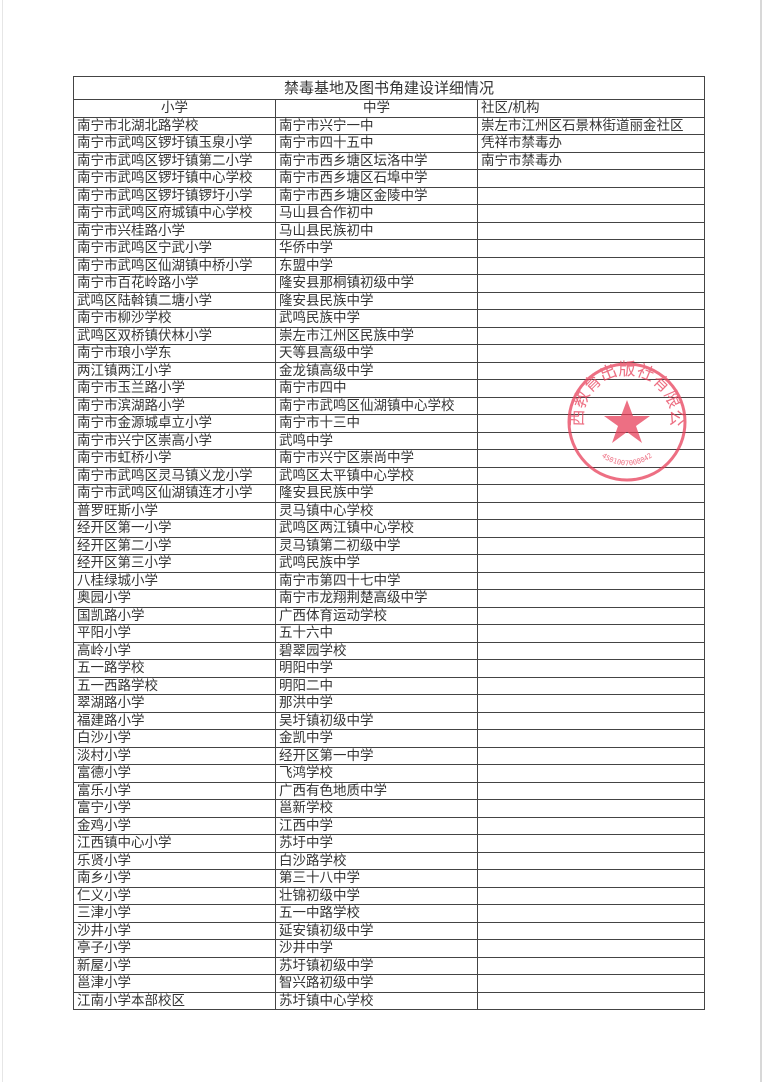 The image size is (768, 1082). What do you see at coordinates (174, 825) in the screenshot?
I see `primary-school-cell: 金鸡小学` at bounding box center [174, 825].